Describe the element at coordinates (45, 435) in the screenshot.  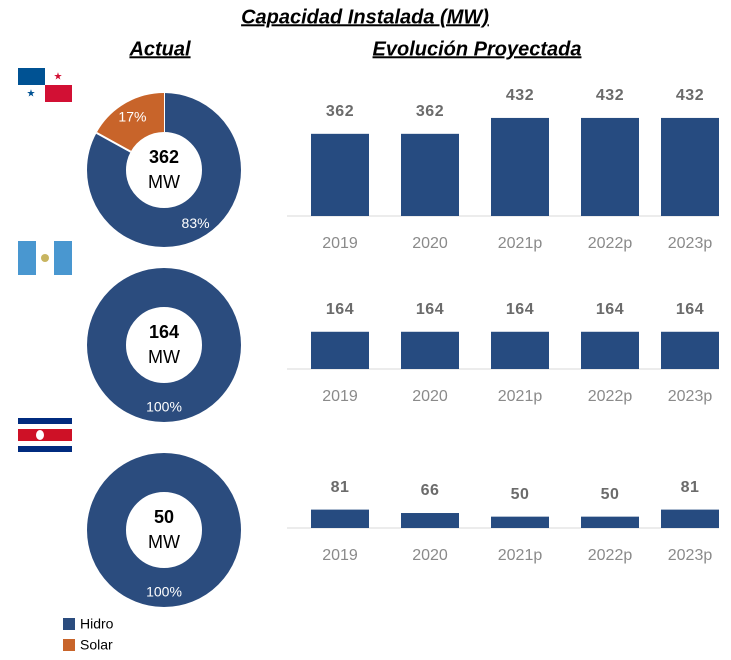
I see `flag-costa-rica` at that location.